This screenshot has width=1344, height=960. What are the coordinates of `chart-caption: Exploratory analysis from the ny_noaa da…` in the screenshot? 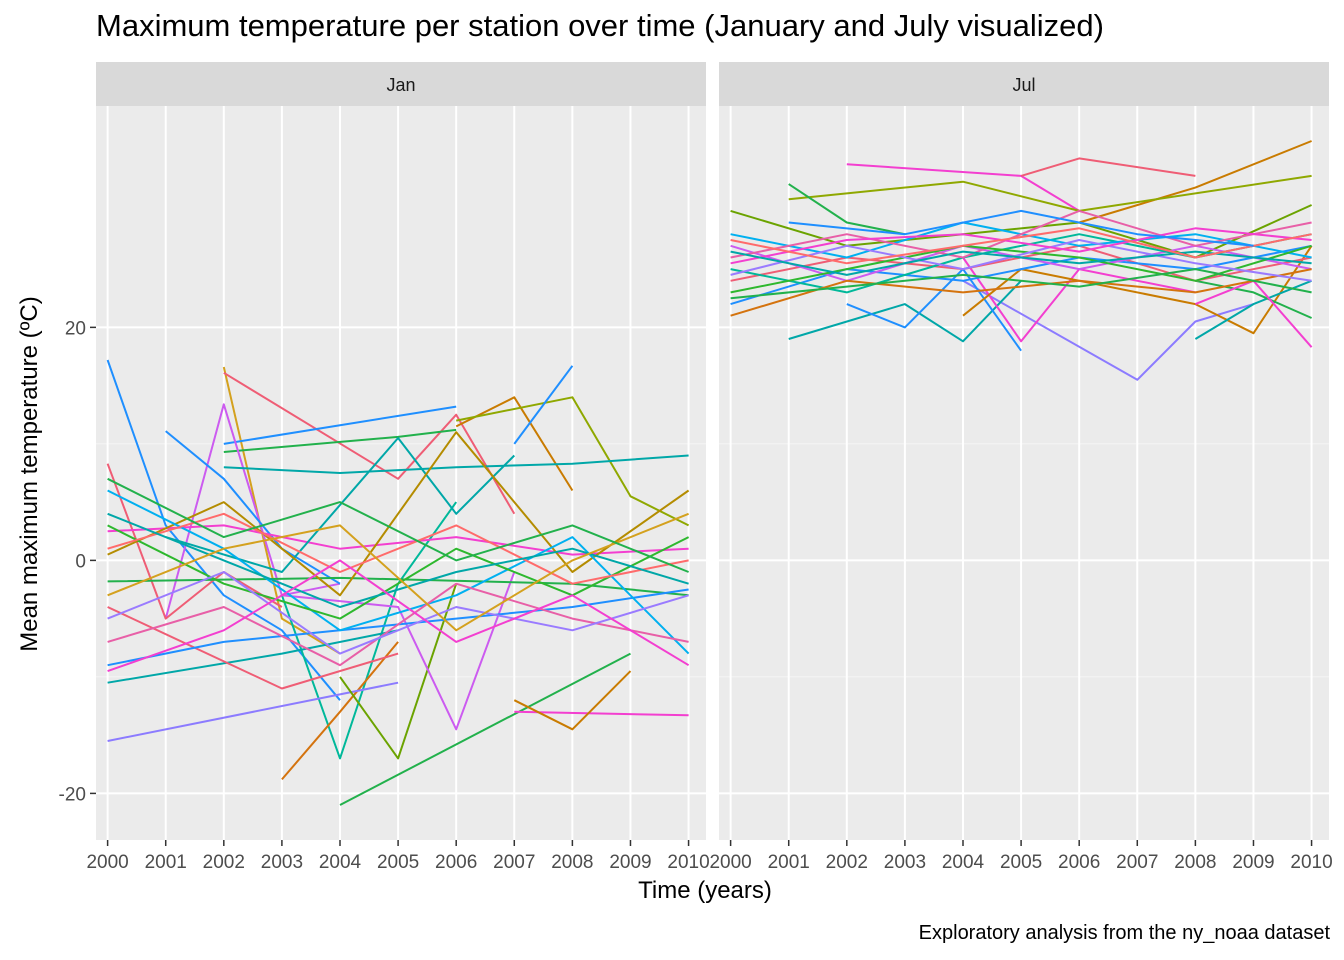 It's located at (1124, 933).